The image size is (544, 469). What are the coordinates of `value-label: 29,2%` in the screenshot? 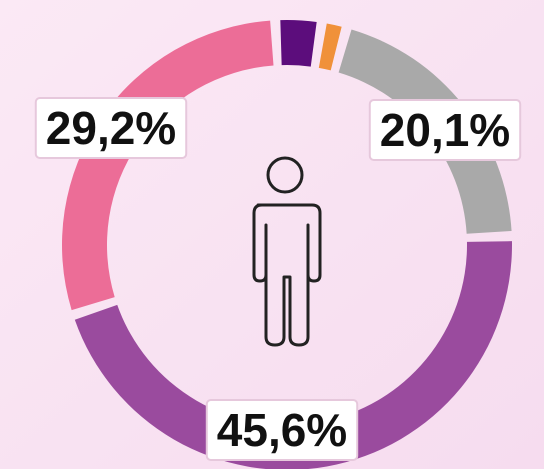 It's located at (111, 128).